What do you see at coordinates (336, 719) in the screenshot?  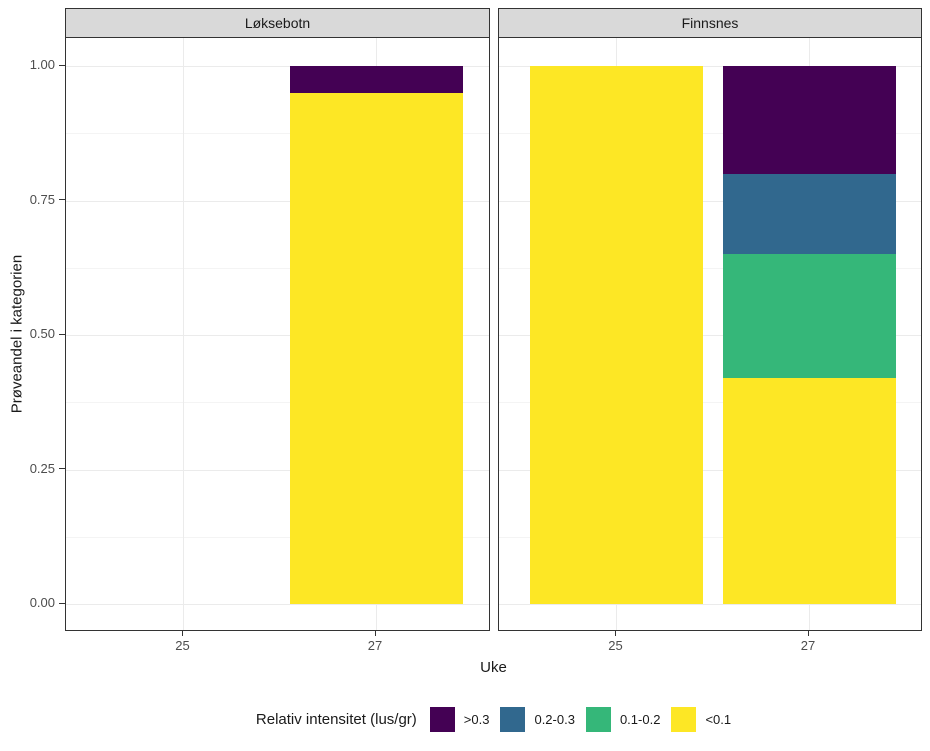 I see `legend-title: Relativ intensitet (lus/gr)` at bounding box center [336, 719].